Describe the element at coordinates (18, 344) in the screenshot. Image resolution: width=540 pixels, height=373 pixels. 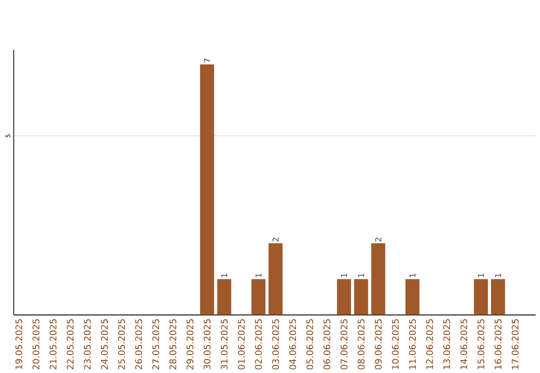
I see `x-tick-label: 19.05.2025` at that location.